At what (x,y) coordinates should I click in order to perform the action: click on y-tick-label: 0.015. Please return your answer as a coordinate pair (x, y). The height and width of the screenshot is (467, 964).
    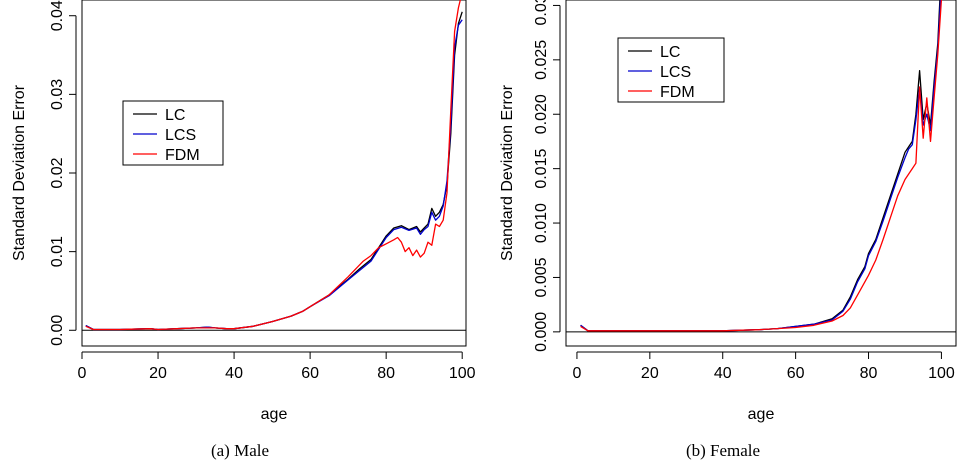
    Looking at the image, I should click on (541, 169).